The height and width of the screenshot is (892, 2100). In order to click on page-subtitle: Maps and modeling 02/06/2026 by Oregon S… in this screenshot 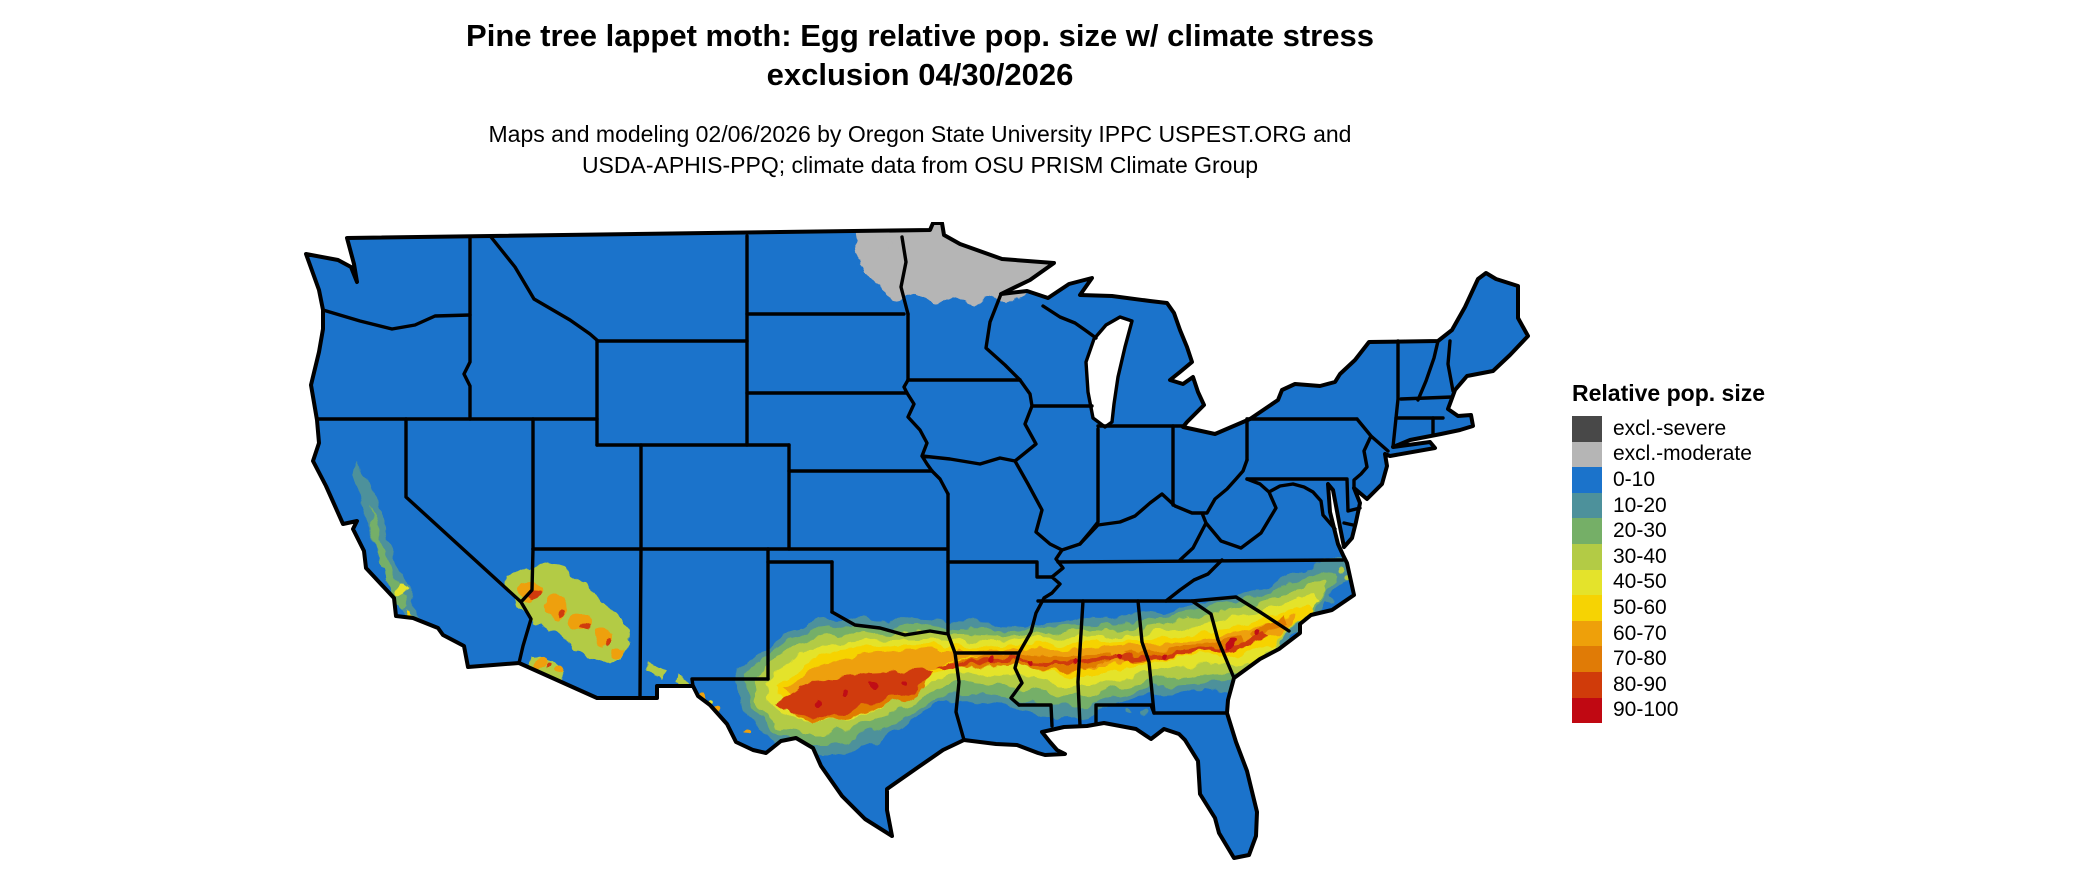, I will do `click(920, 150)`.